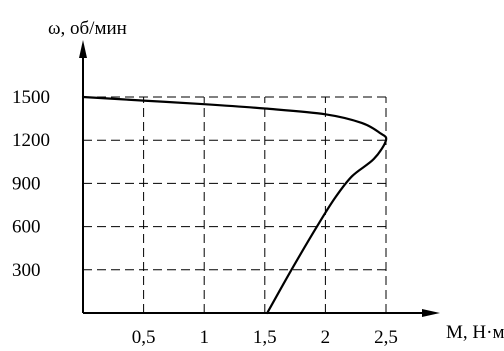 This screenshot has width=504, height=351. Describe the element at coordinates (31, 97) in the screenshot. I see `y-tick-label: 1500` at that location.